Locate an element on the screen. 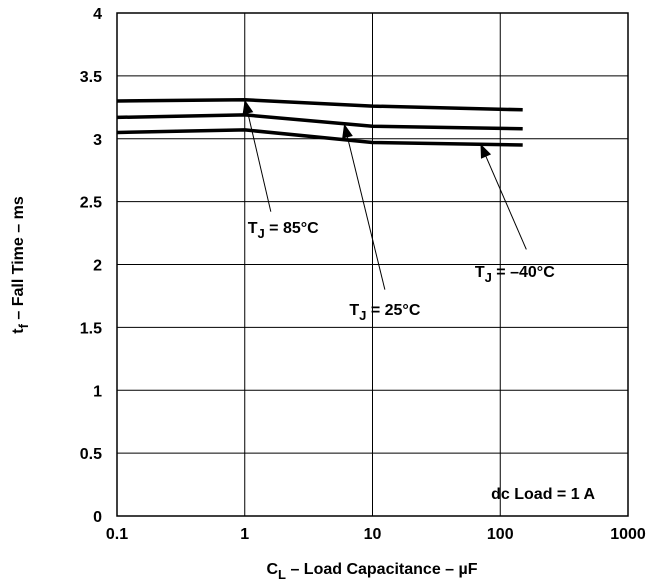 Image resolution: width=655 pixels, height=582 pixels. y-tick-label: 4 is located at coordinates (97, 14).